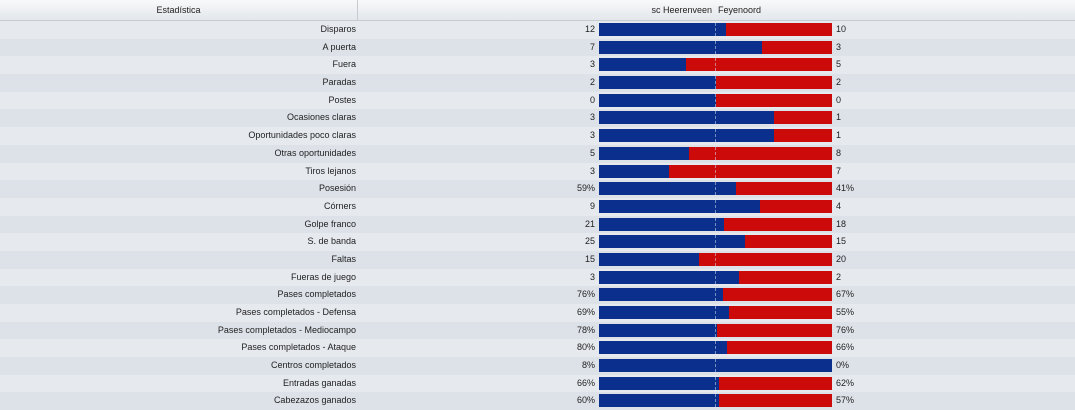 The width and height of the screenshot is (1075, 410). I want to click on home-value: 80%, so click(585, 347).